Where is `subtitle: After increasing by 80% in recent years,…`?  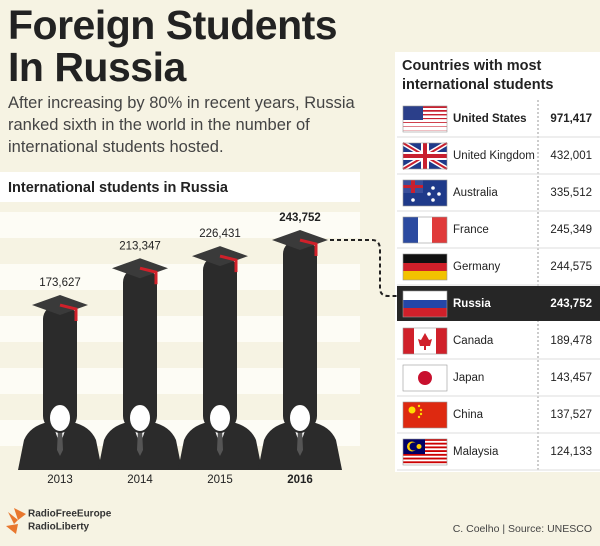
subtitle: After increasing by 80% in recent years,… is located at coordinates (181, 125).